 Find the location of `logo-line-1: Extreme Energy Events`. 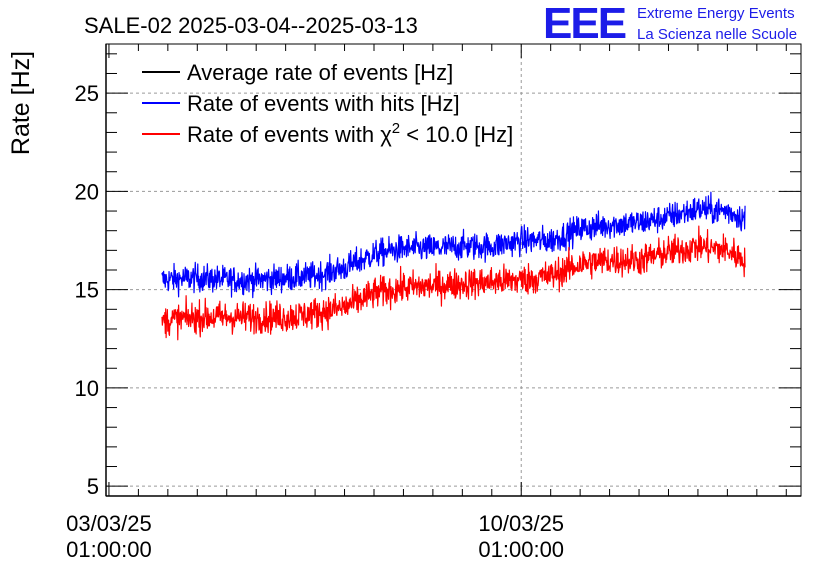

logo-line-1: Extreme Energy Events is located at coordinates (716, 13).